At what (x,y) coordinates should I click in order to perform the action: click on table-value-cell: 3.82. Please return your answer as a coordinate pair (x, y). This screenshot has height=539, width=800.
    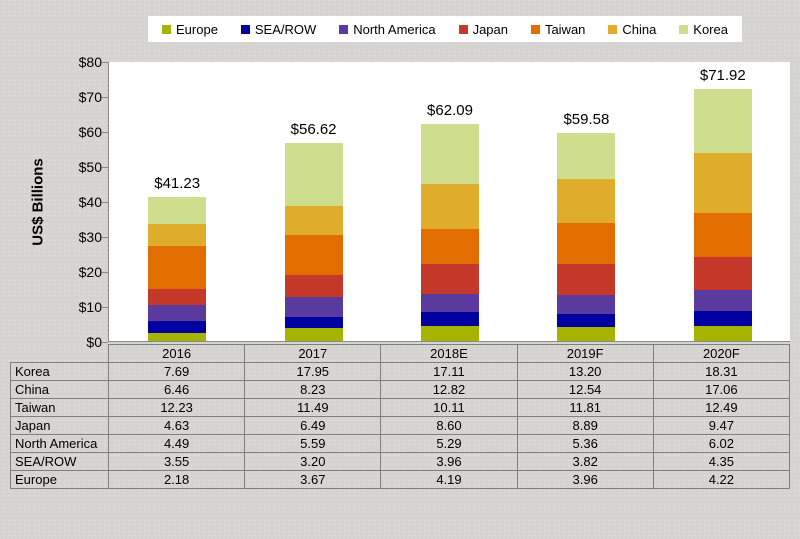
    Looking at the image, I should click on (585, 461).